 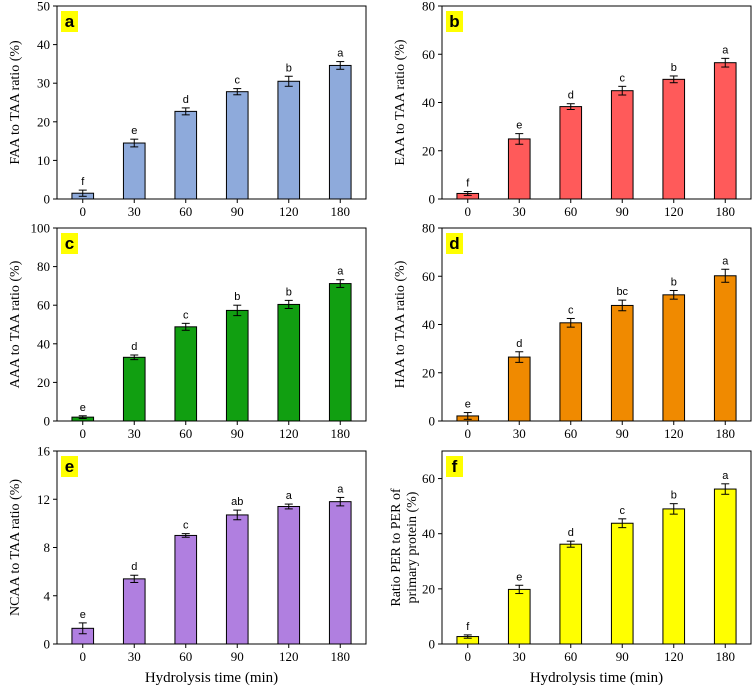 I want to click on x-axis-label-e: Hydrolysis time (min), so click(x=211, y=678).